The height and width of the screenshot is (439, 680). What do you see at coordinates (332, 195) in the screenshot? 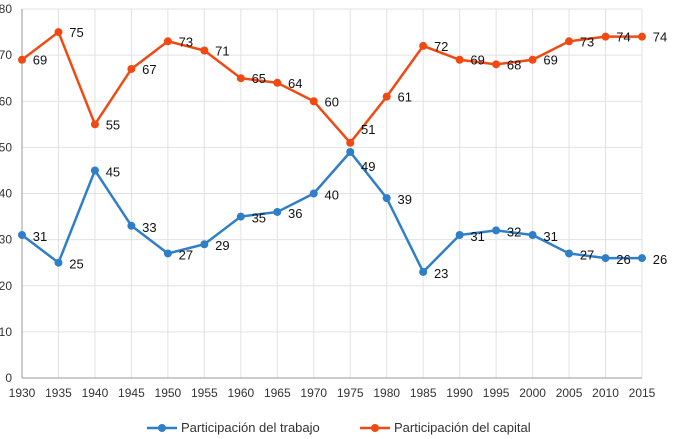
I see `data-label: 40` at bounding box center [332, 195].